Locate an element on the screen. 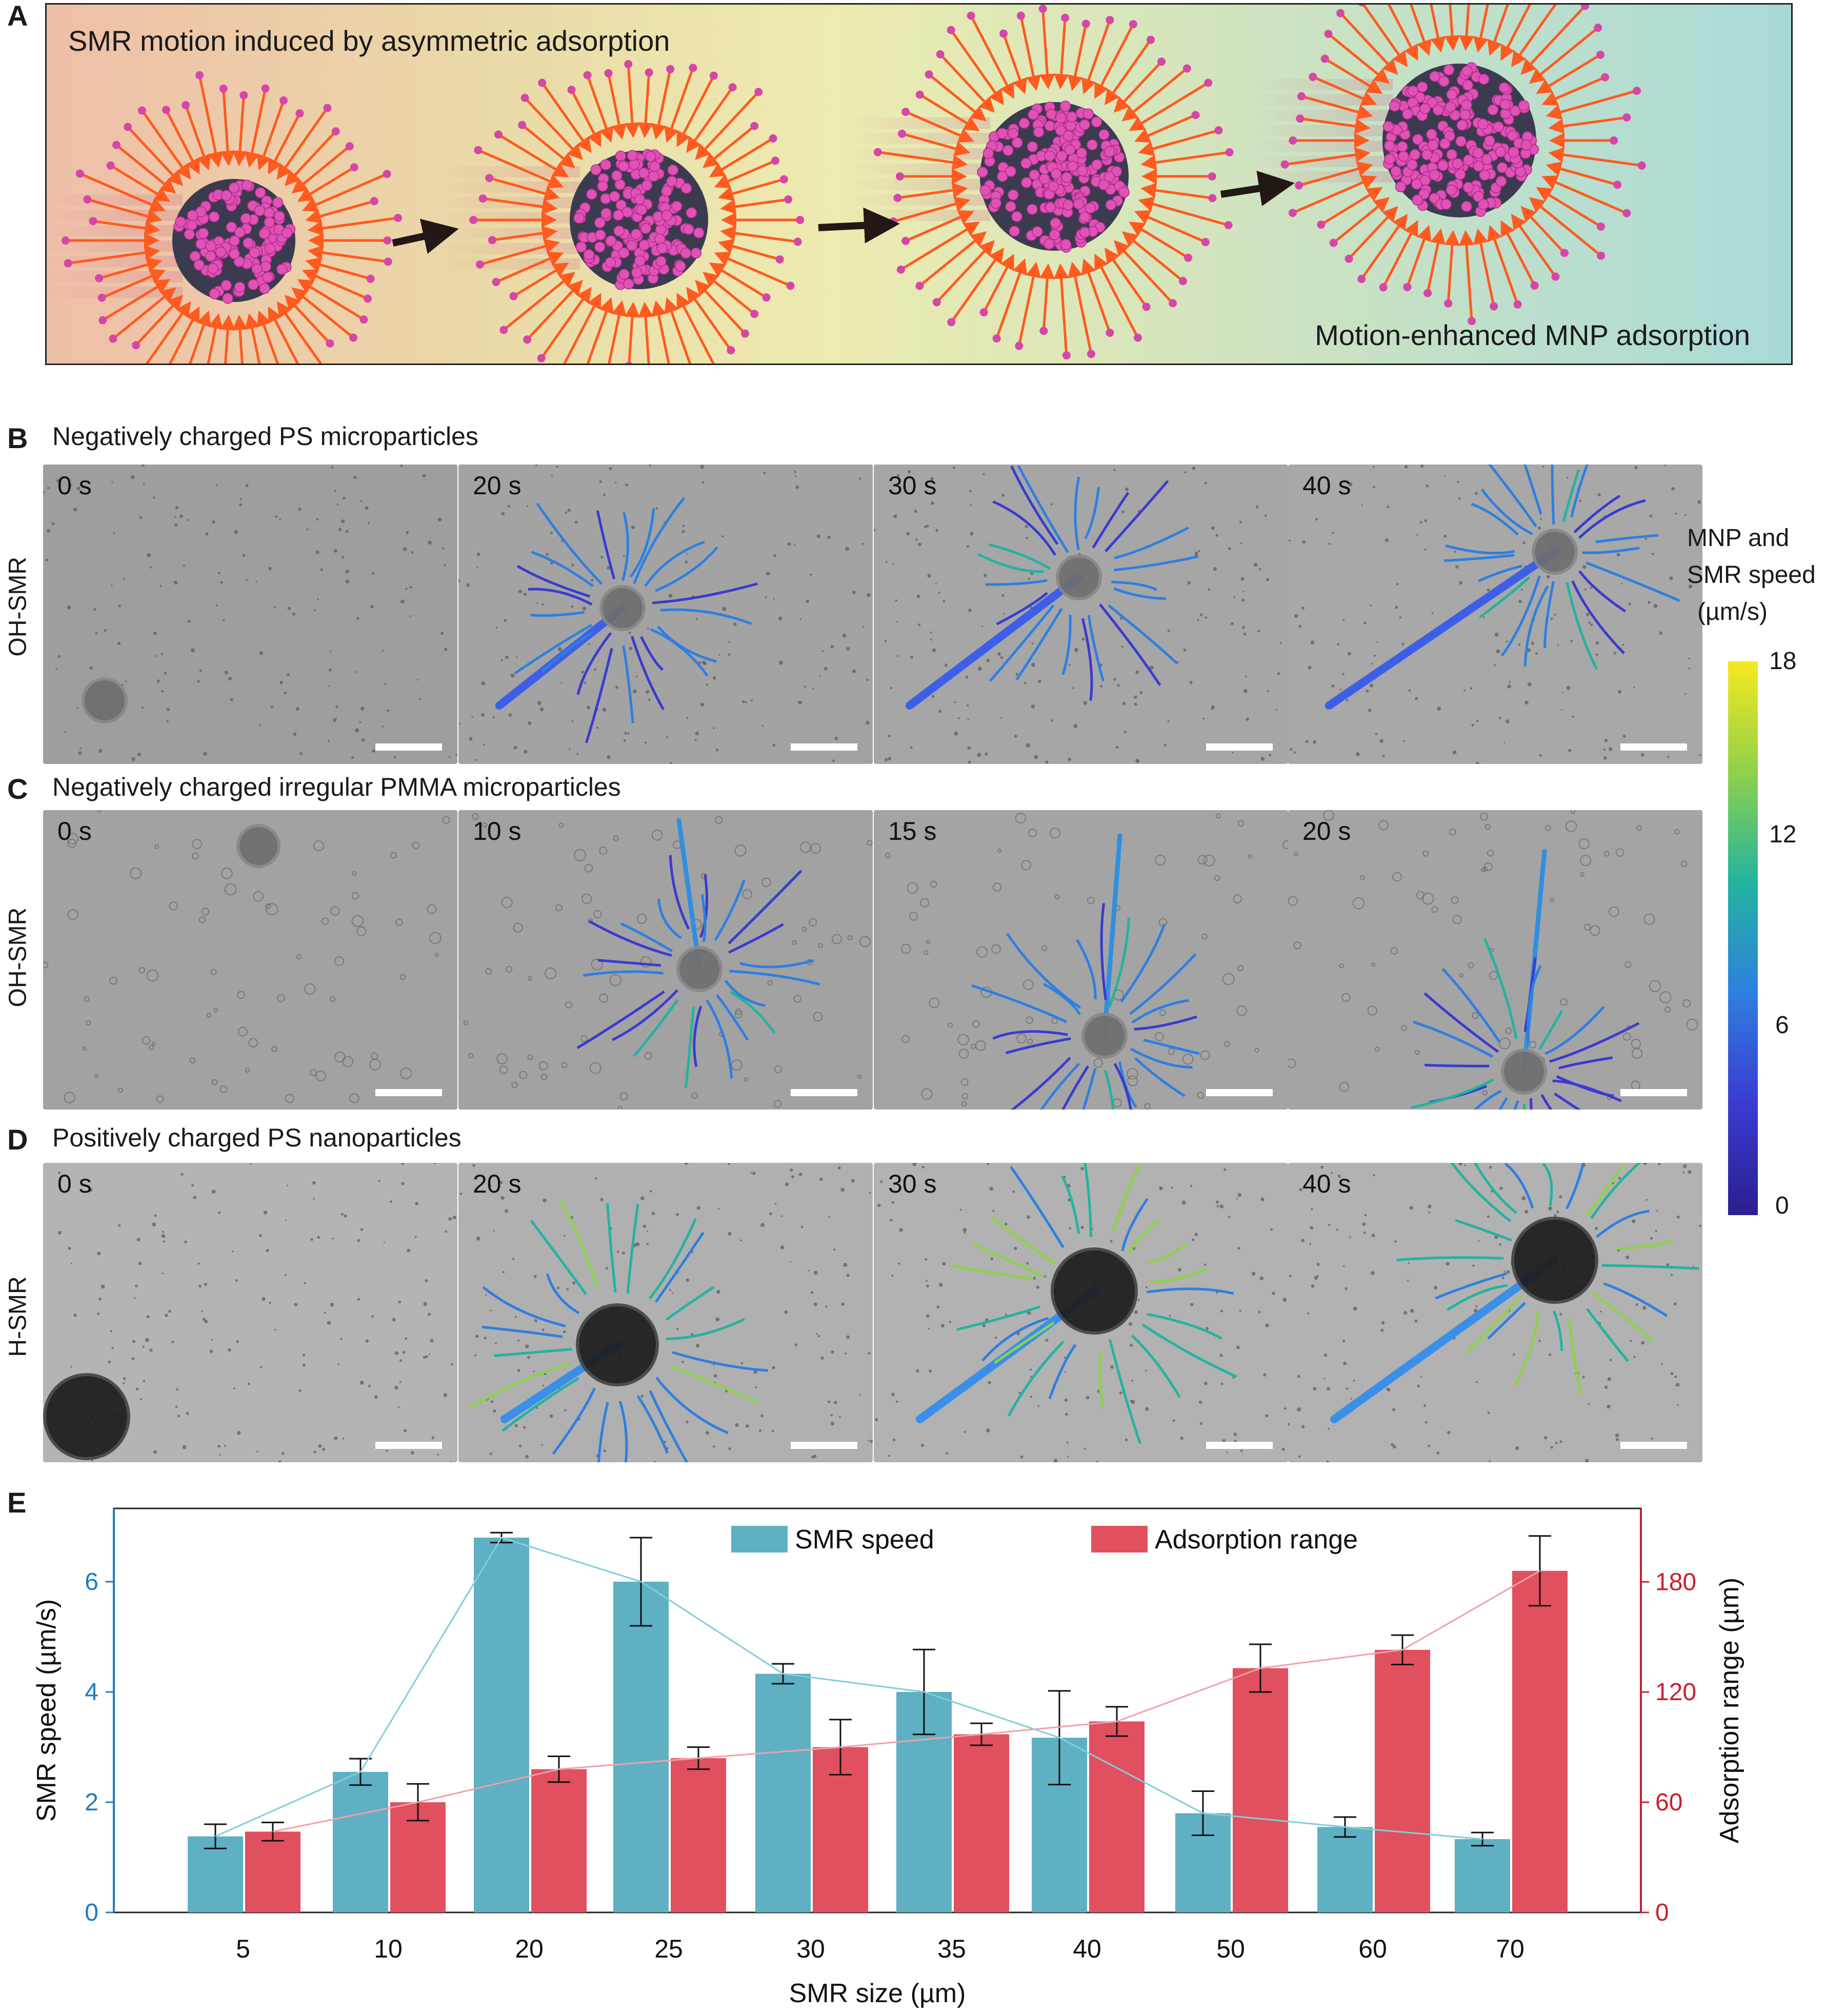  x-tick-label: 10 is located at coordinates (388, 1948).